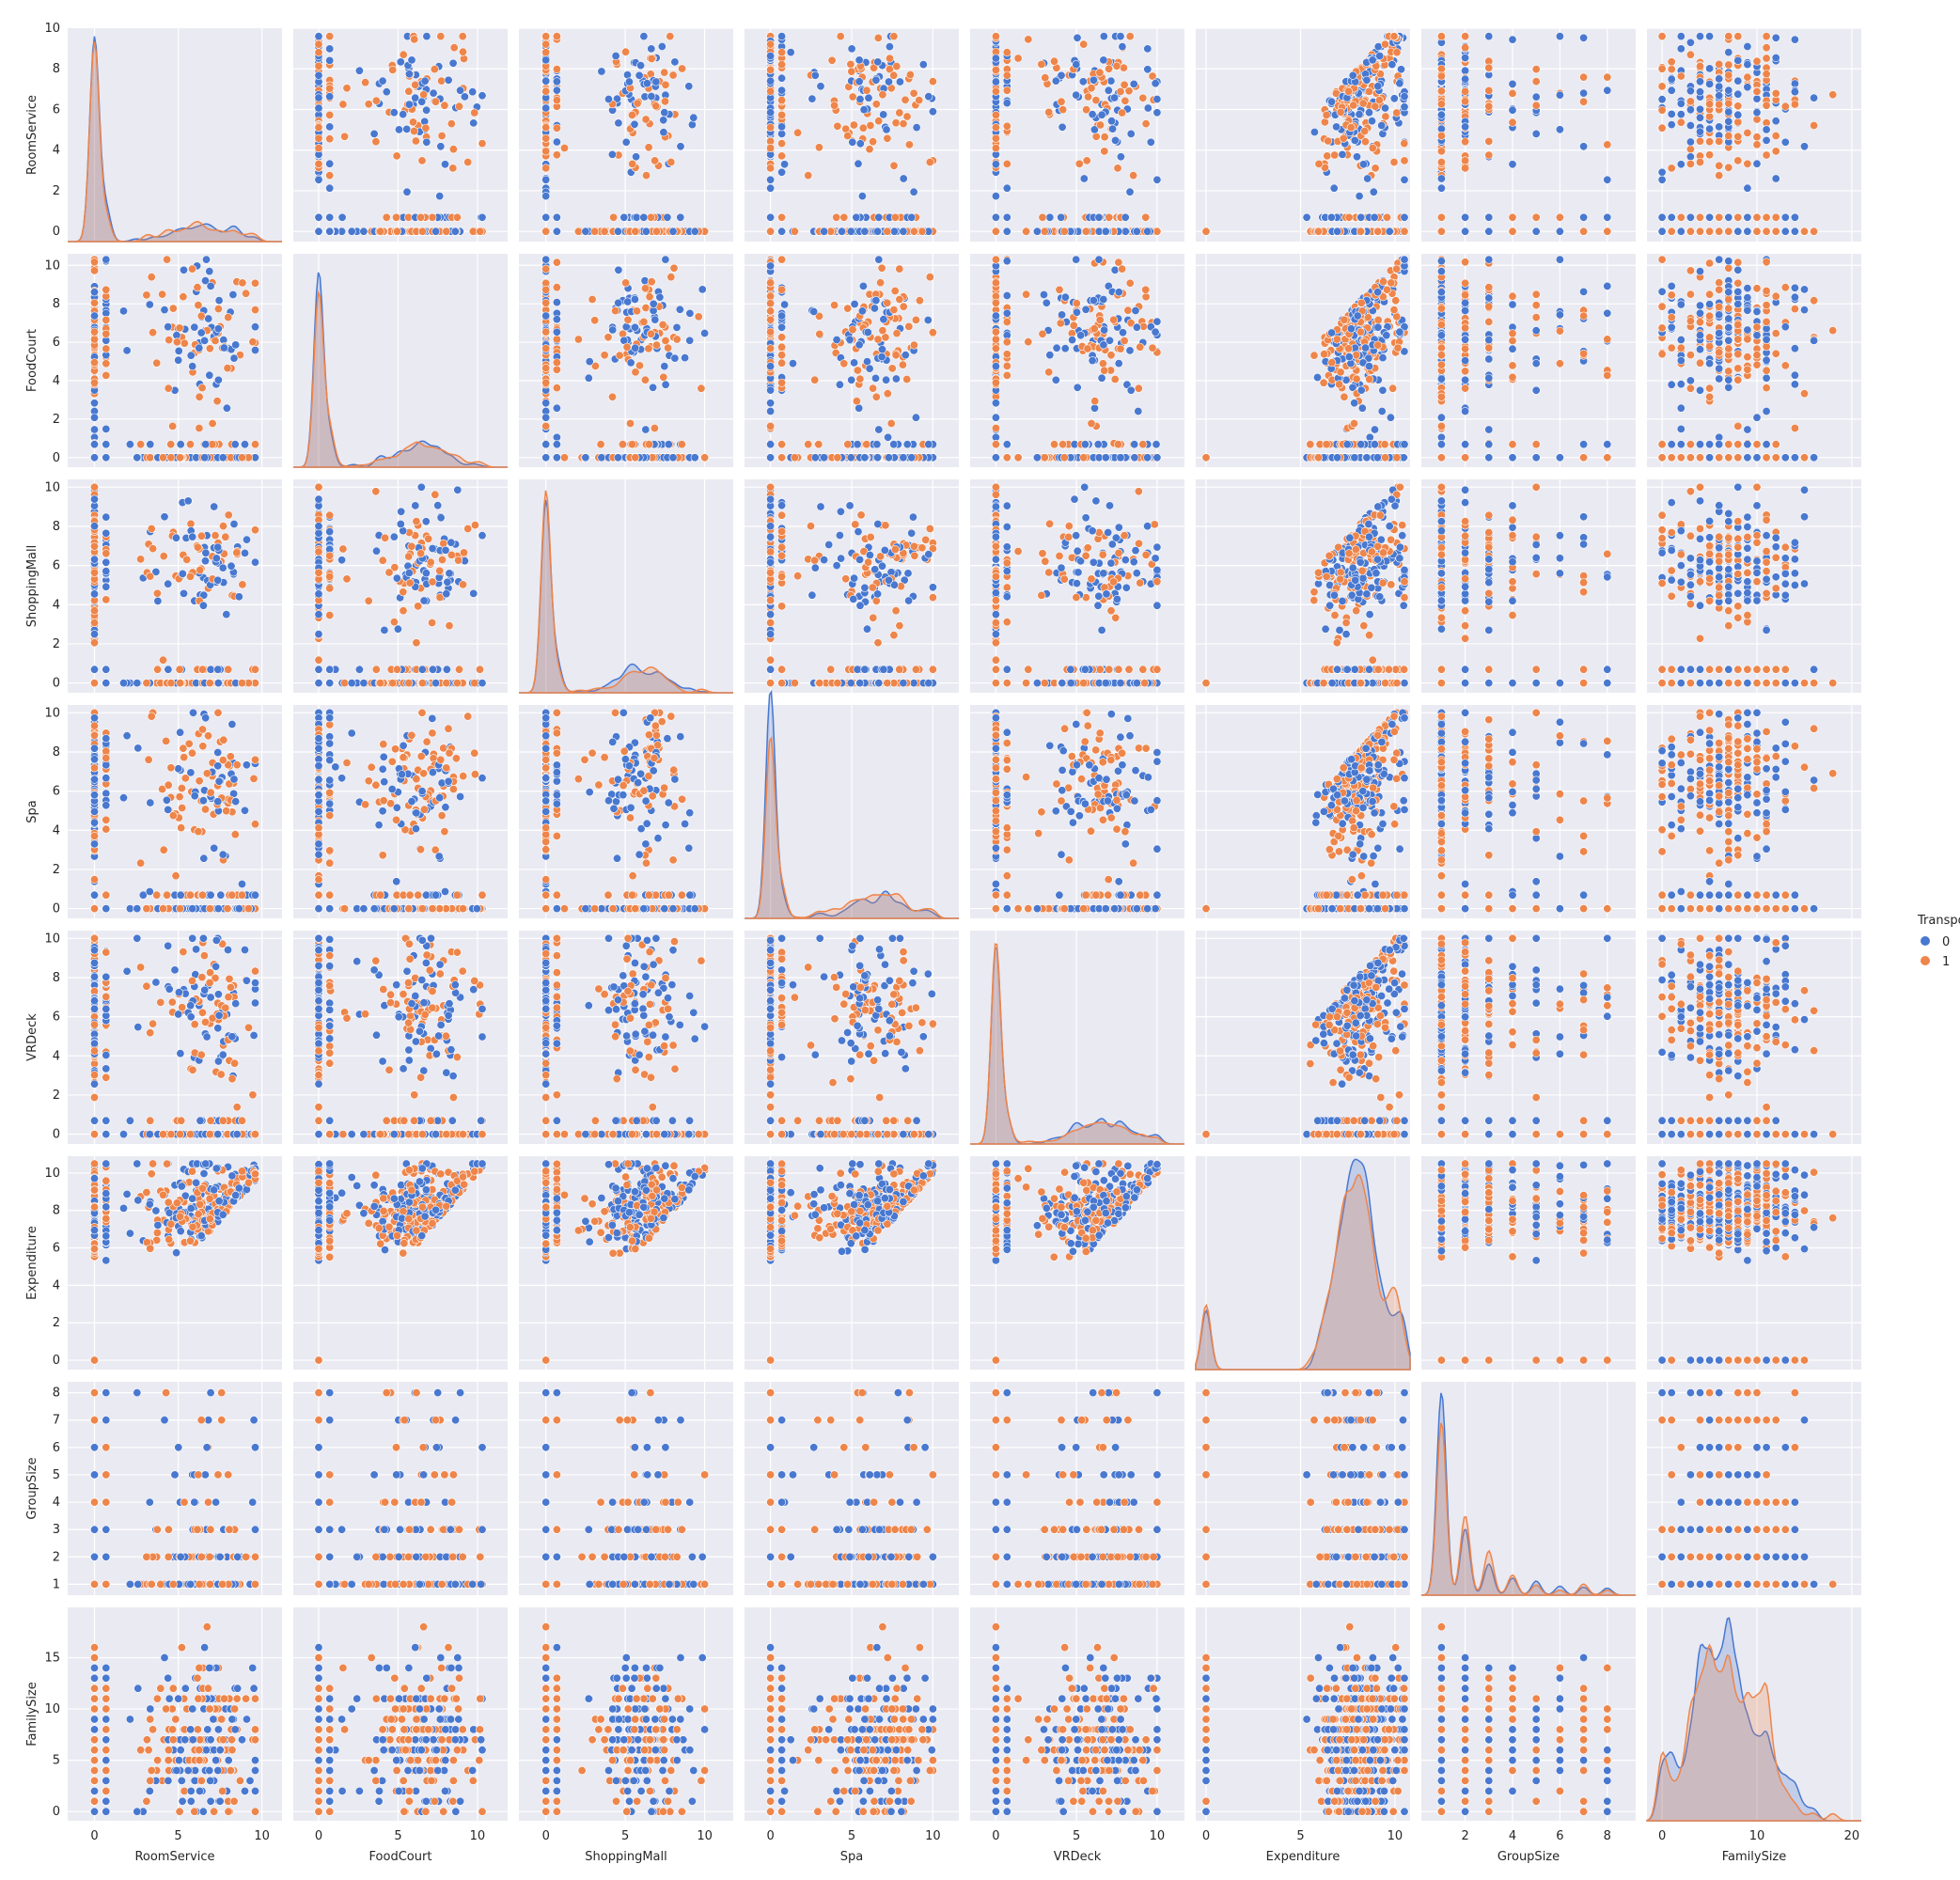  Describe the element at coordinates (400, 135) in the screenshot. I see `panel-RoomService-vs-FoodCourt` at that location.